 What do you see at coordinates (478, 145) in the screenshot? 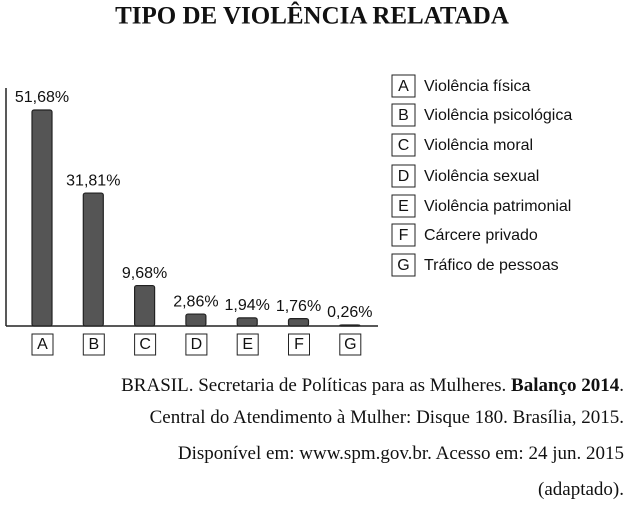
I see `legend-label: Violência moral` at bounding box center [478, 145].